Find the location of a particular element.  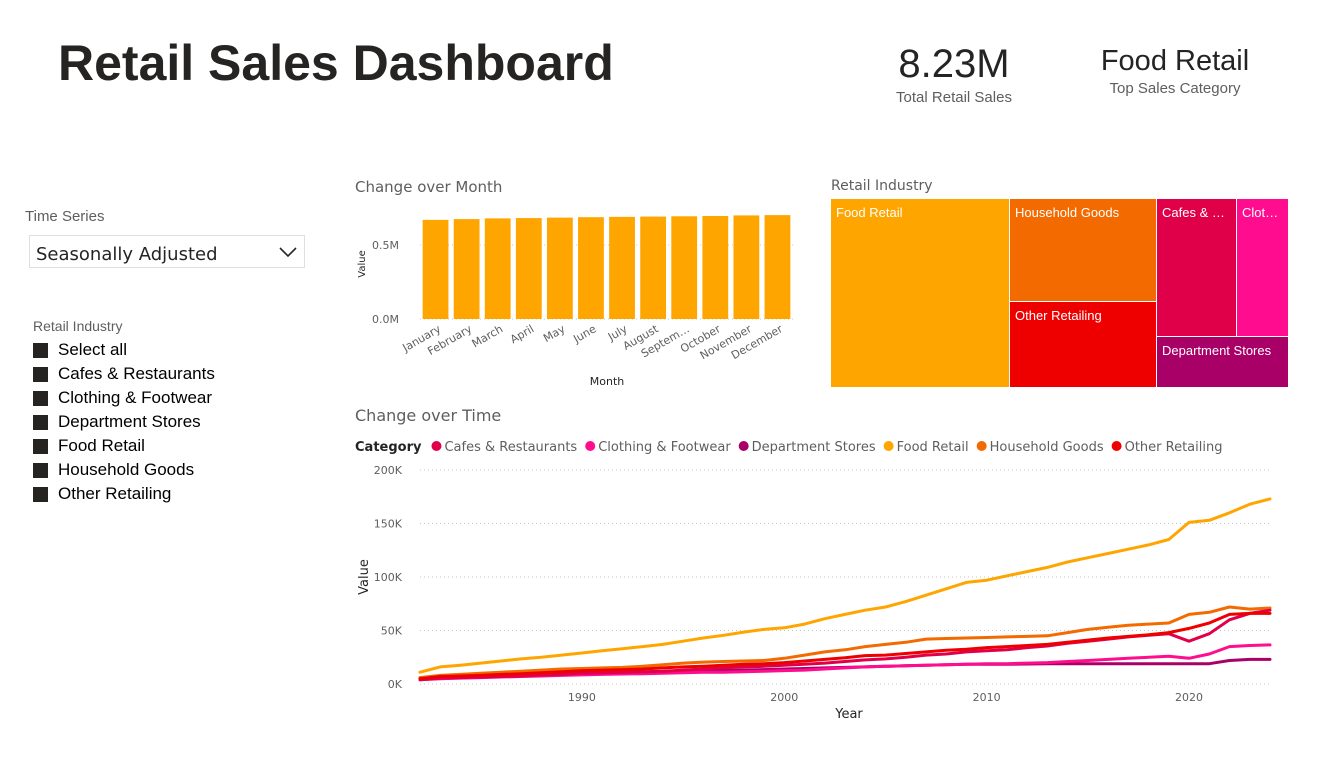

slicer-item-select-all: Select all is located at coordinates (80, 350).